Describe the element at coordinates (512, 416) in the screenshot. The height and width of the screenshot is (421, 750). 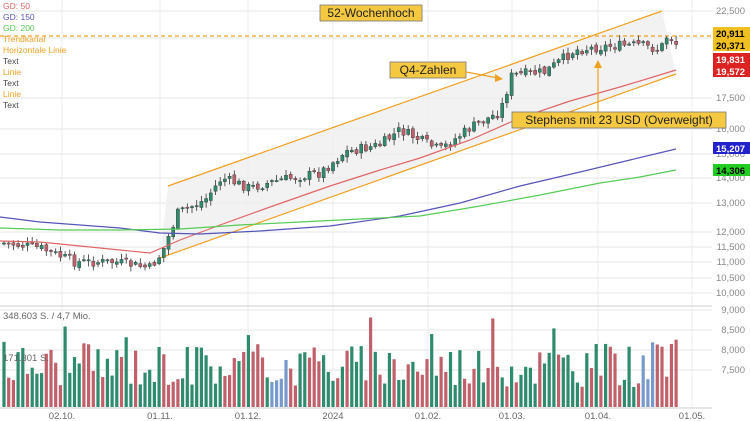
I see `x-tick-label: 01.03.` at that location.